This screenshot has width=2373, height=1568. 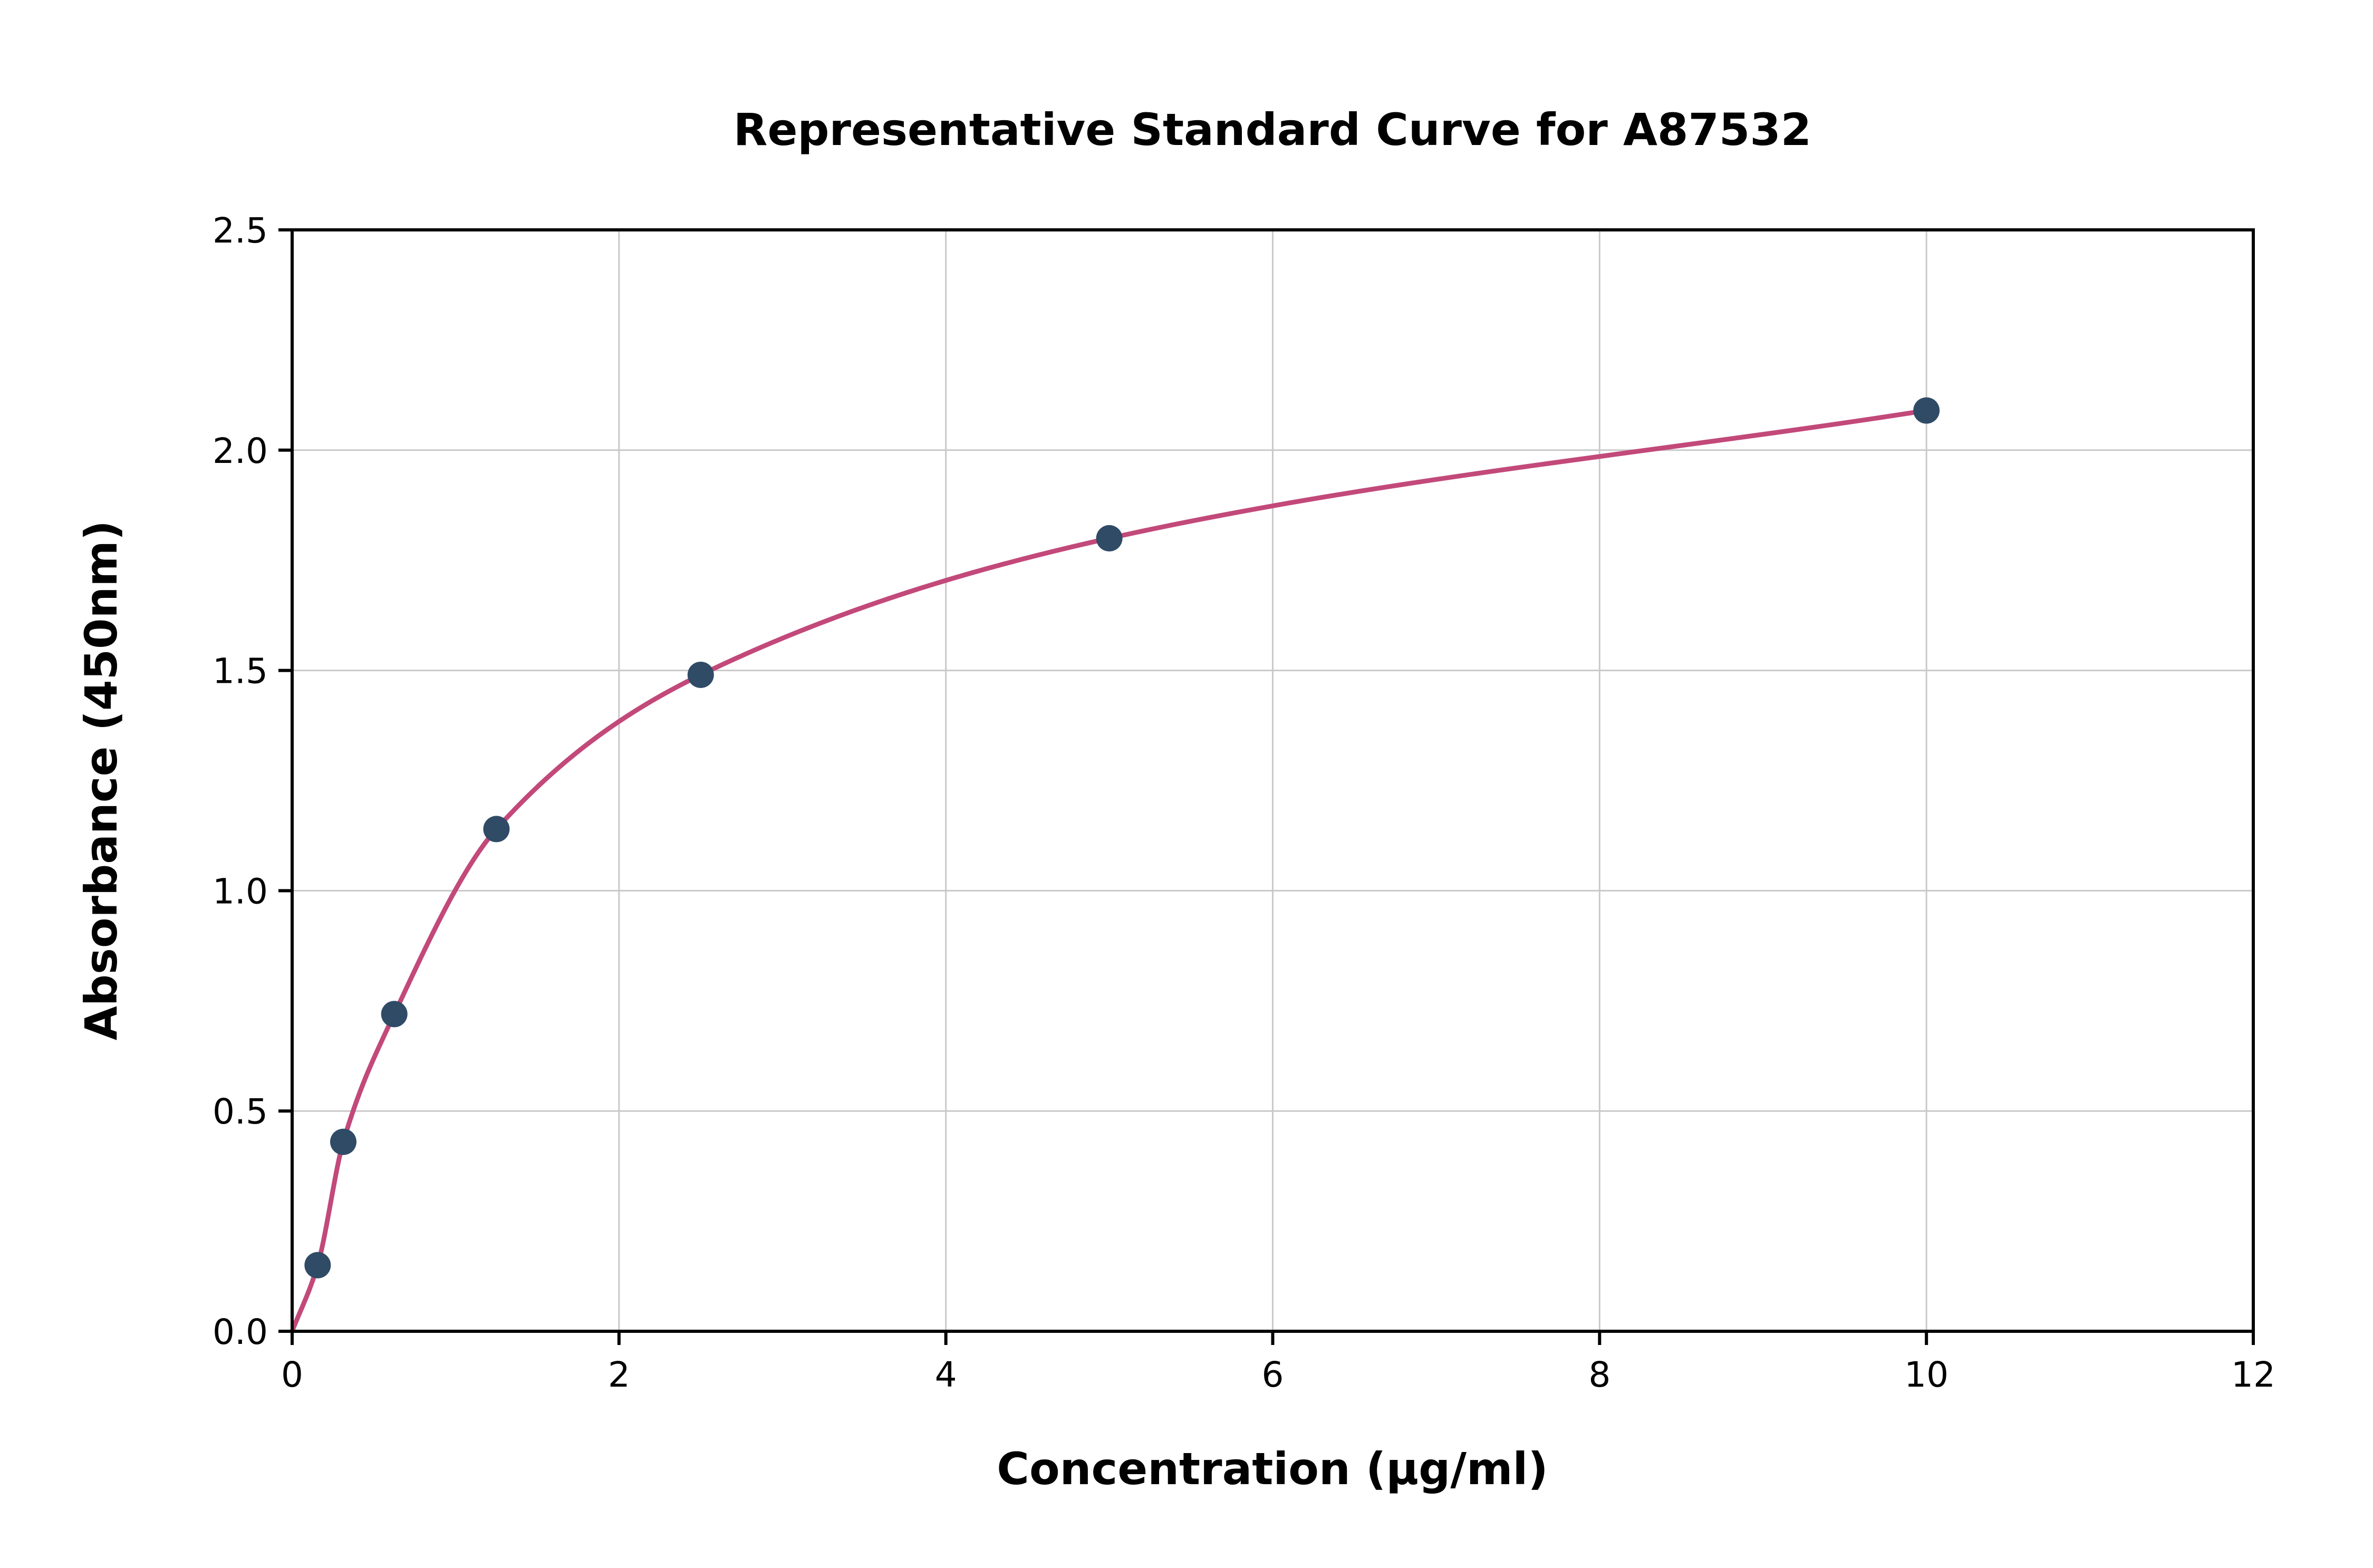 What do you see at coordinates (1272, 1469) in the screenshot?
I see `x-axis-label: Concentration (µg/ml)` at bounding box center [1272, 1469].